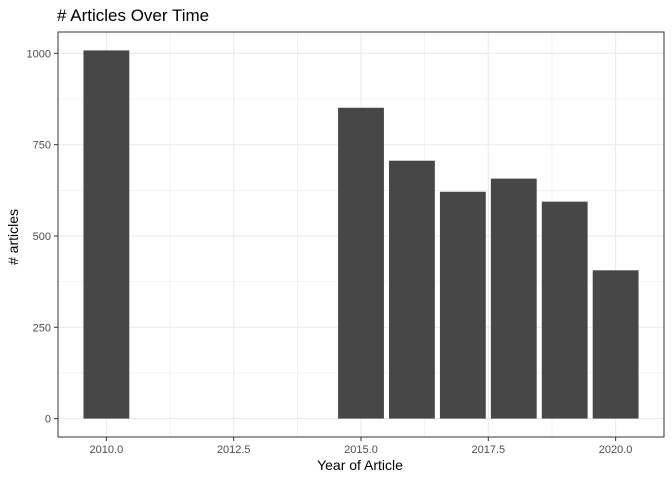  Describe the element at coordinates (412, 289) in the screenshot. I see `bar-2016` at that location.